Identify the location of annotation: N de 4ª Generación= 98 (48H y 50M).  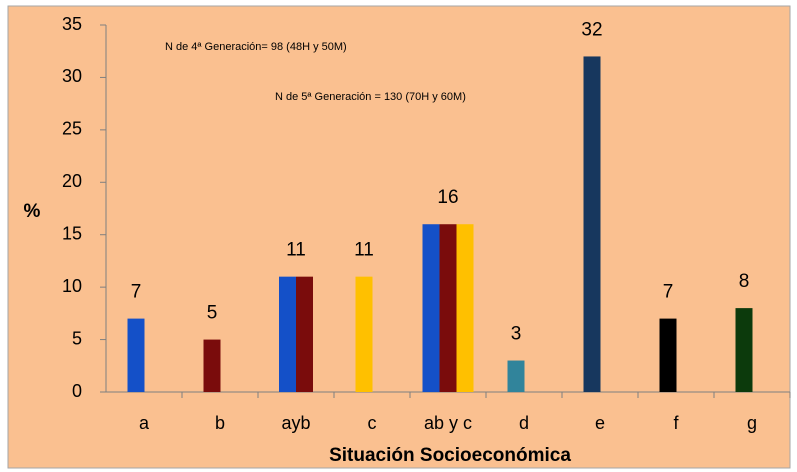
(256, 47).